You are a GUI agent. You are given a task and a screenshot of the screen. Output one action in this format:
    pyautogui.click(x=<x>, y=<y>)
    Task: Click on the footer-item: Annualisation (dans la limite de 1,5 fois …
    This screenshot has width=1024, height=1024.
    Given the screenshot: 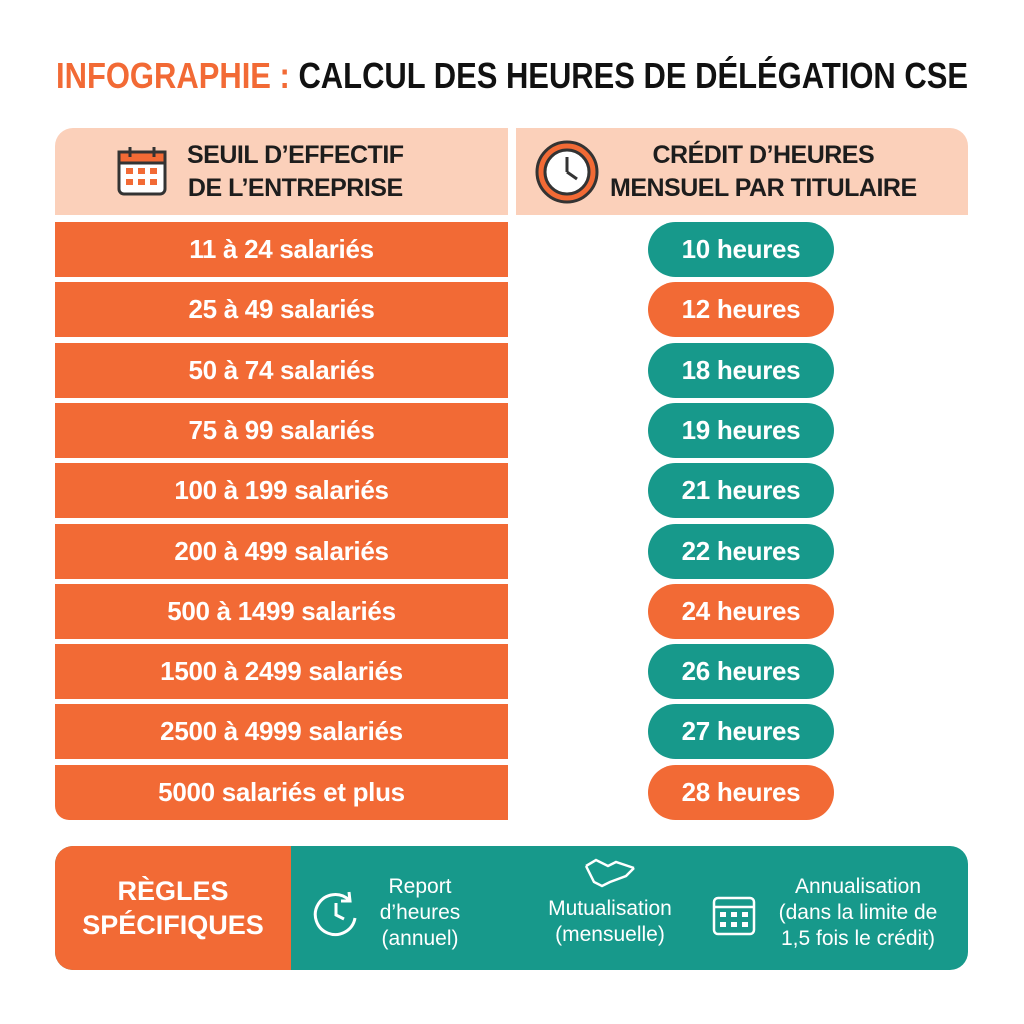 What is the action you would take?
    pyautogui.click(x=858, y=913)
    